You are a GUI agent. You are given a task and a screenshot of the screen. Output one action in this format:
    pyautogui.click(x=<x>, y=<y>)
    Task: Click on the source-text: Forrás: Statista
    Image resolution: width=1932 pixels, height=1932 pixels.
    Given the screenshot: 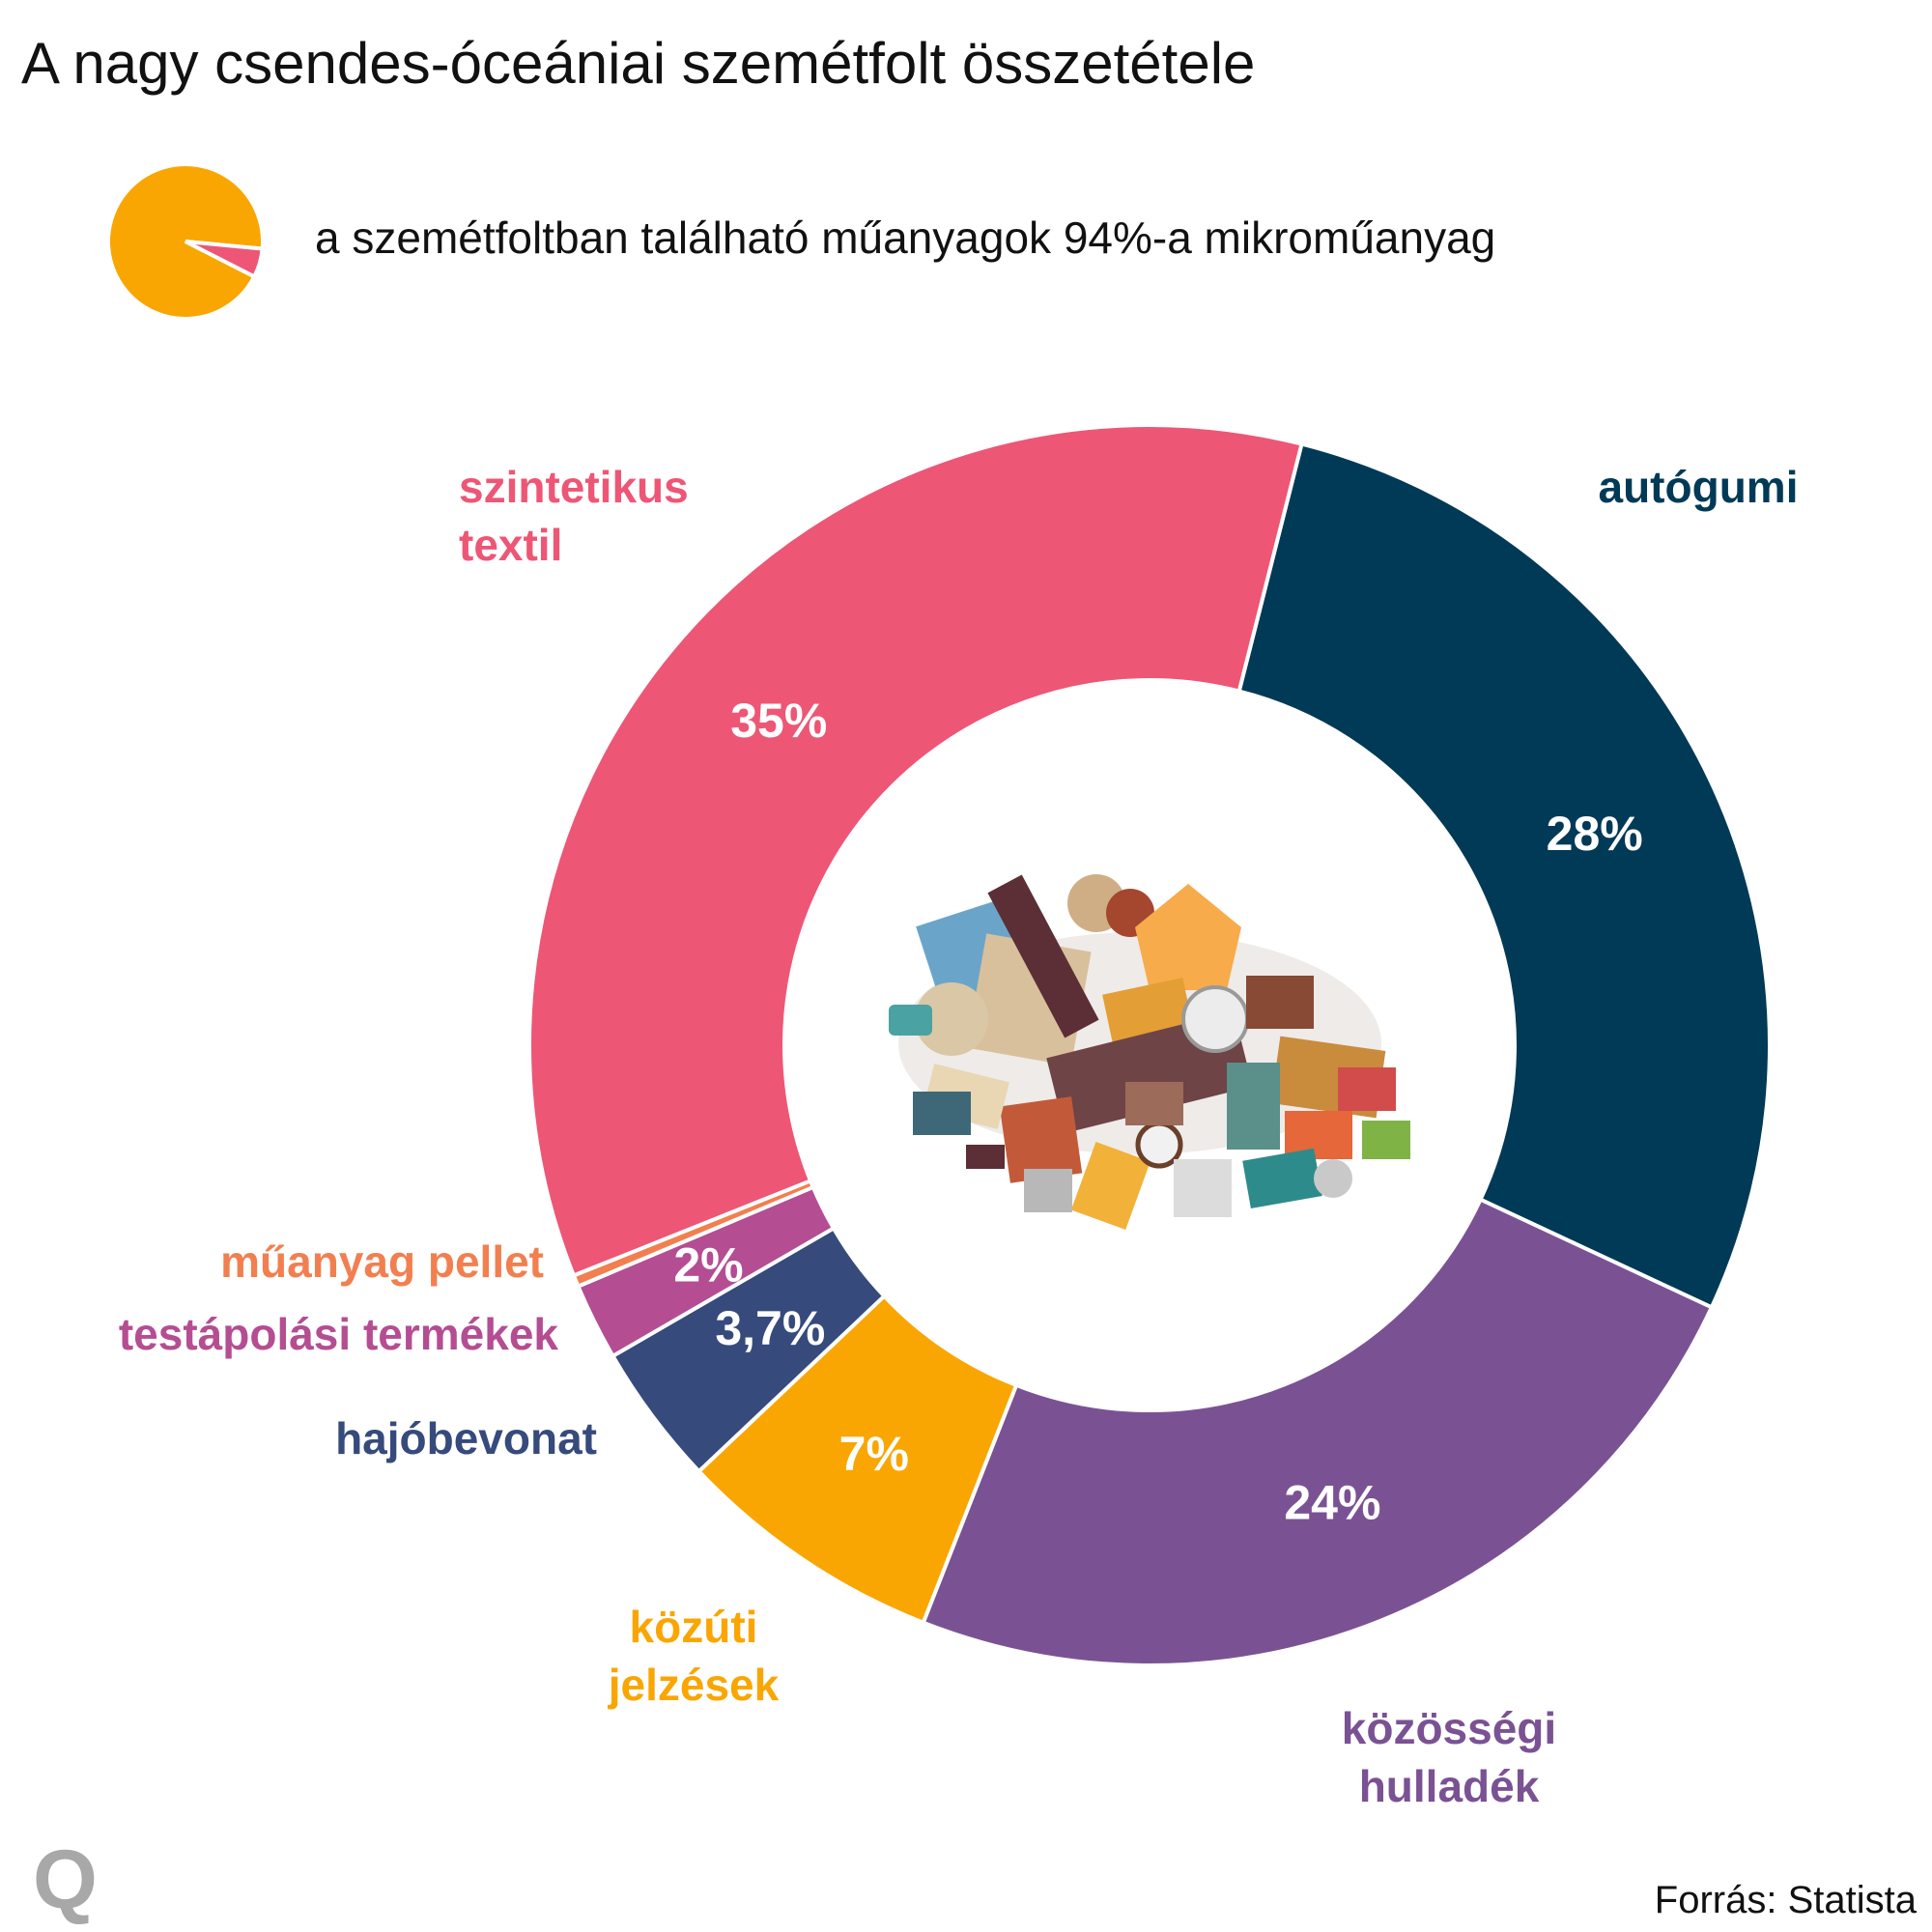 What is the action you would take?
    pyautogui.click(x=1786, y=1900)
    